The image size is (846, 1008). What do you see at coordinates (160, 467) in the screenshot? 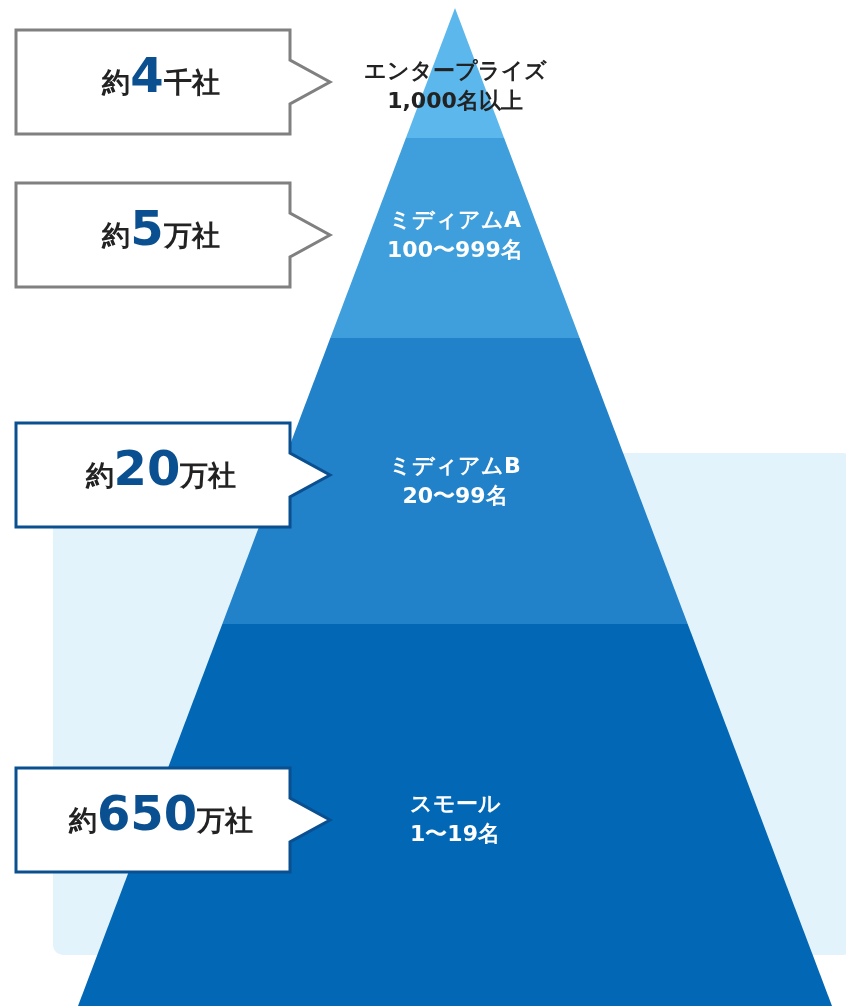
I see `data-label: 約20万社` at bounding box center [160, 467].